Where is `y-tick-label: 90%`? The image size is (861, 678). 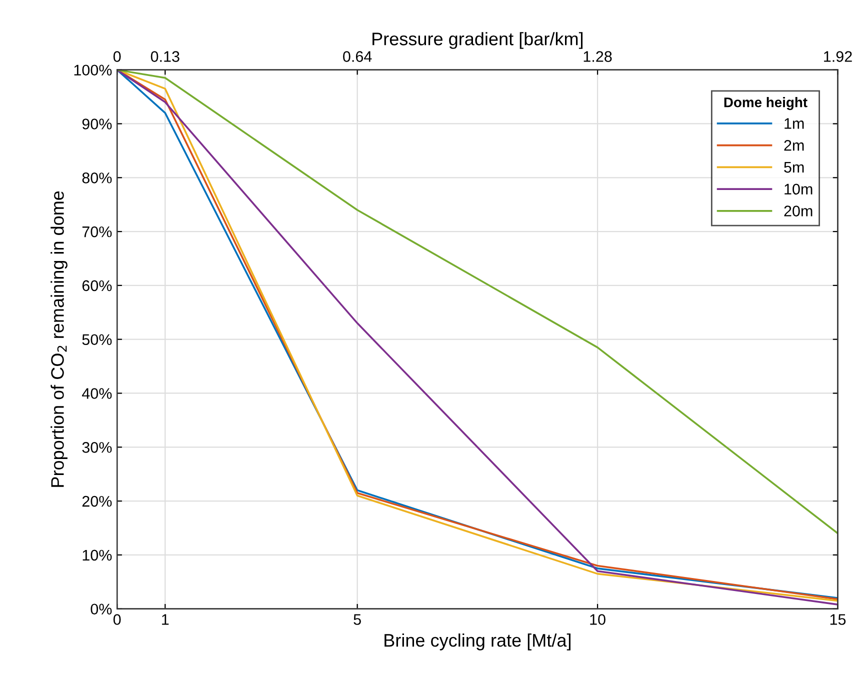 y-tick-label: 90% is located at coordinates (97, 124).